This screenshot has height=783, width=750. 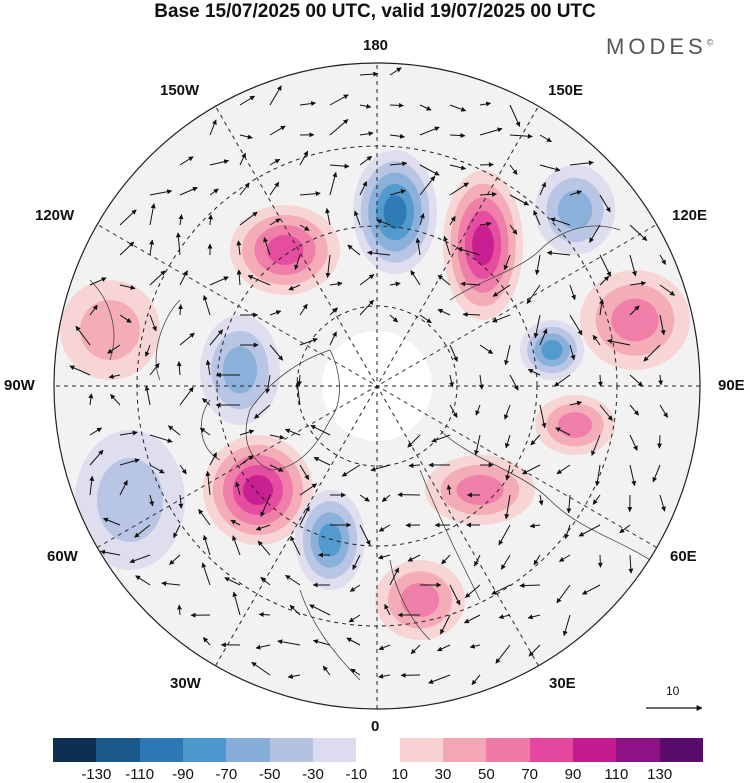 What do you see at coordinates (269, 774) in the screenshot?
I see `colorbar-tick-label: -50` at bounding box center [269, 774].